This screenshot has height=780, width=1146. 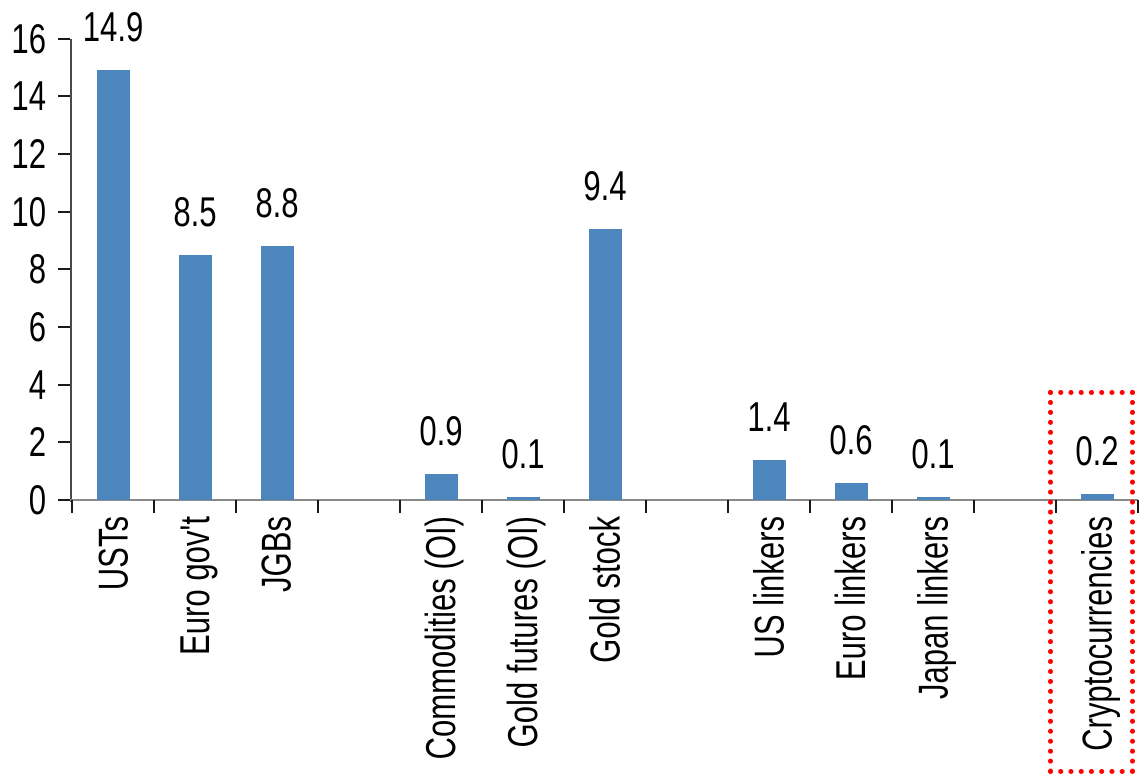 What do you see at coordinates (277, 373) in the screenshot?
I see `bar-jgbs` at bounding box center [277, 373].